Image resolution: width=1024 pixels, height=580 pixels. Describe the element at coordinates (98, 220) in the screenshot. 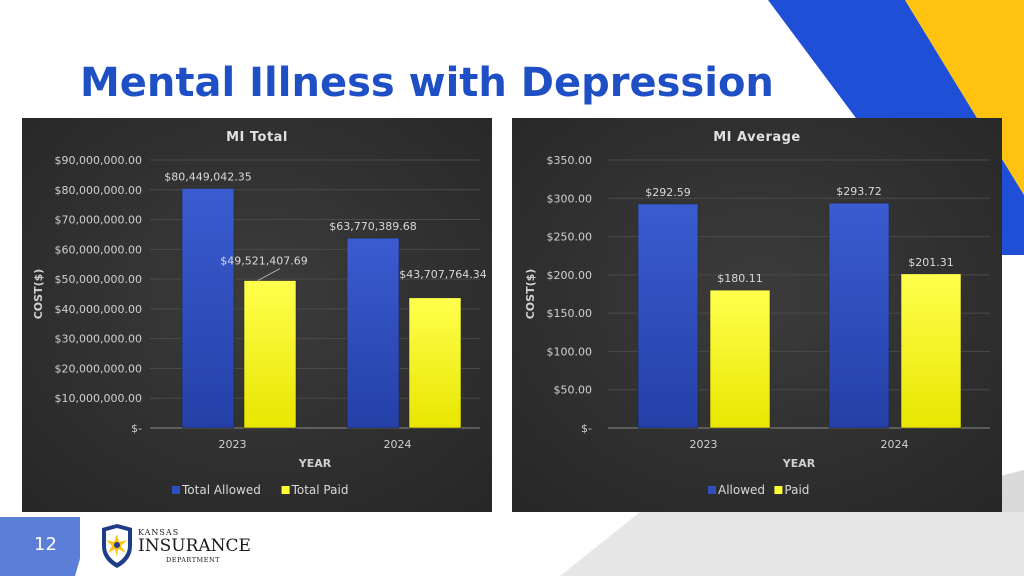

I see `y-tick-label: $70,000,000.00` at that location.